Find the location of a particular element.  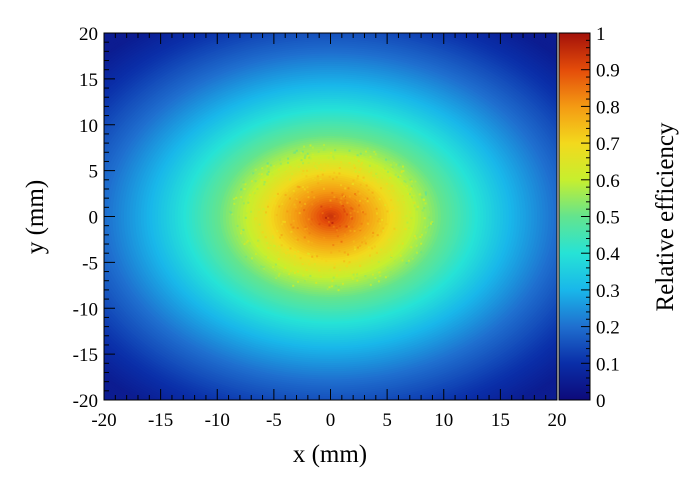

y-tick-label: 5 is located at coordinates (94, 172).